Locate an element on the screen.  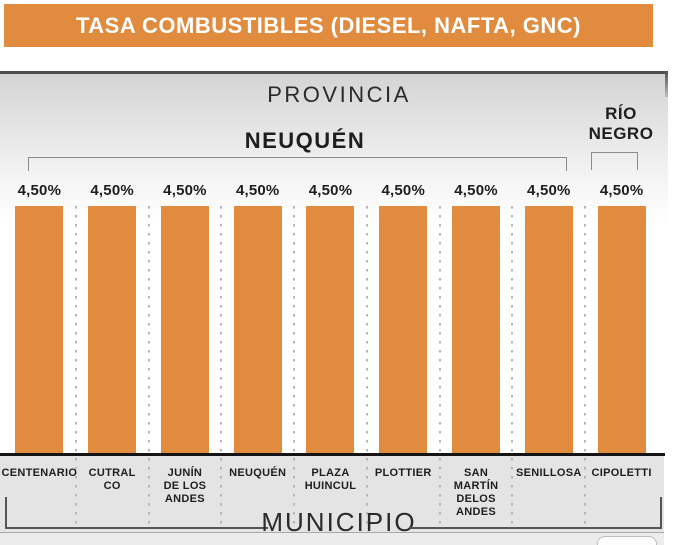
municipality-label: PLOTTIER is located at coordinates (403, 473).